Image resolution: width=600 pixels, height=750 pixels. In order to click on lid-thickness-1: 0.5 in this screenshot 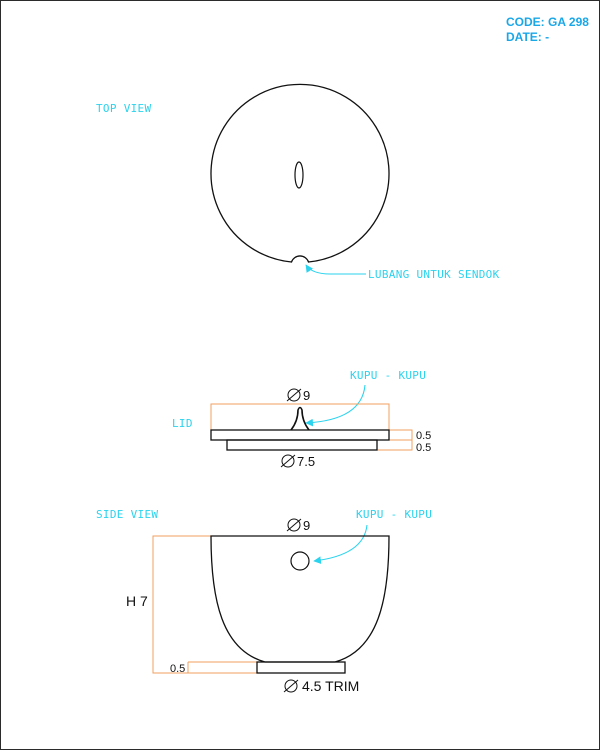, I will do `click(423, 436)`.